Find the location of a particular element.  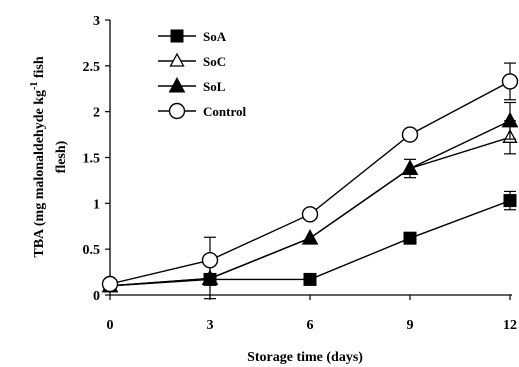

marker-filled-triangle is located at coordinates (177, 84).